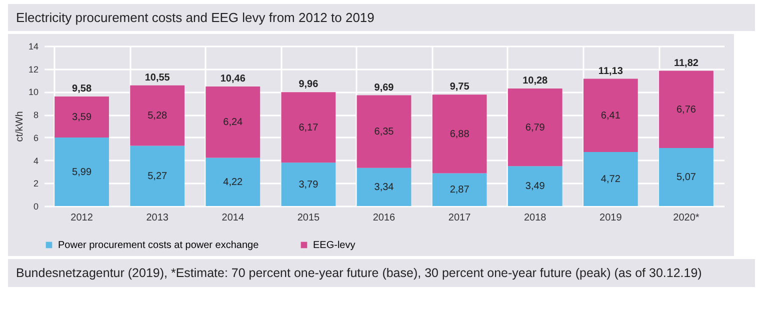  I want to click on data-label: 6,17, so click(308, 128).